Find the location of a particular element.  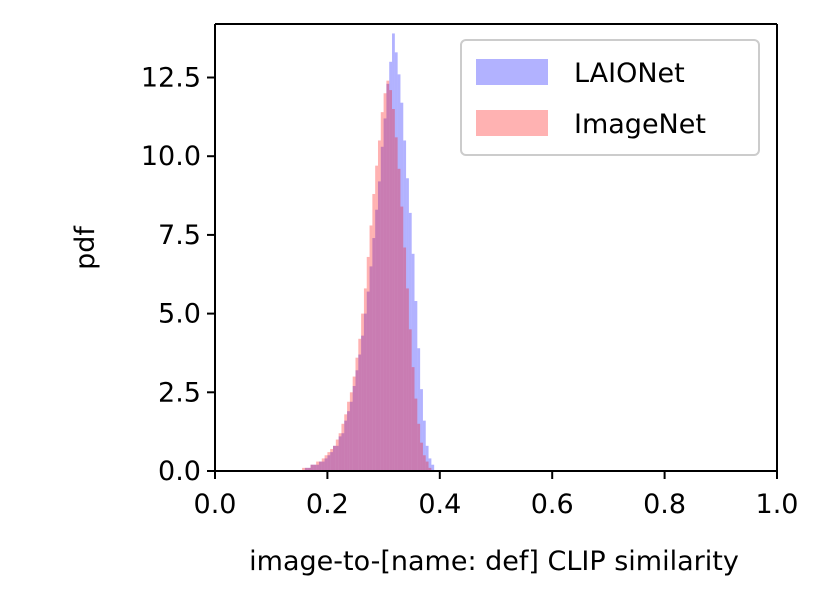

series-laionet is located at coordinates (369, 252).